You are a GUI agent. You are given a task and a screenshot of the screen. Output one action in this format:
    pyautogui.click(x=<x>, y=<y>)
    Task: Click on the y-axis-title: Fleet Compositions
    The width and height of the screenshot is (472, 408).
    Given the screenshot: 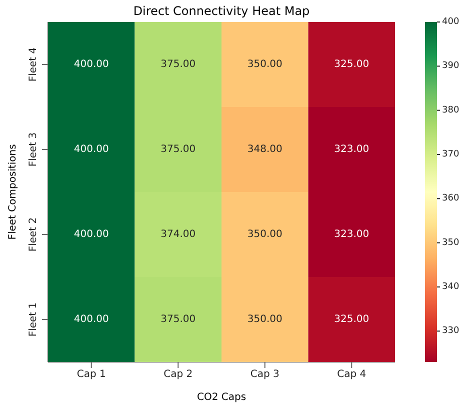 What is the action you would take?
    pyautogui.click(x=13, y=192)
    